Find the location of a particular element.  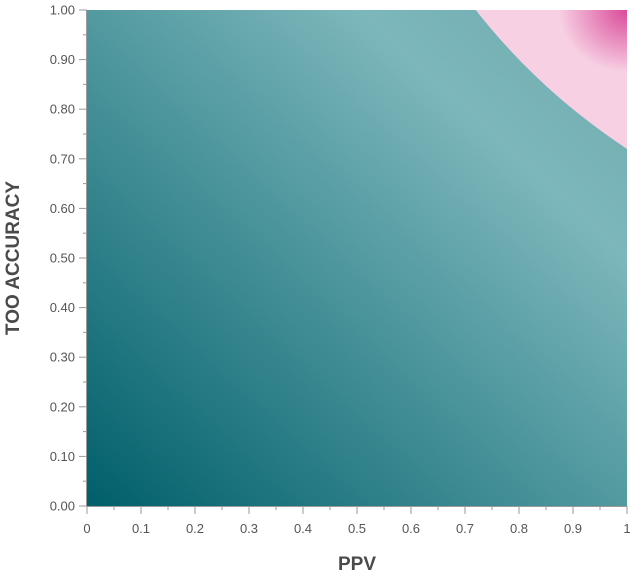

y-tick-label: 0.70 is located at coordinates (62, 158).